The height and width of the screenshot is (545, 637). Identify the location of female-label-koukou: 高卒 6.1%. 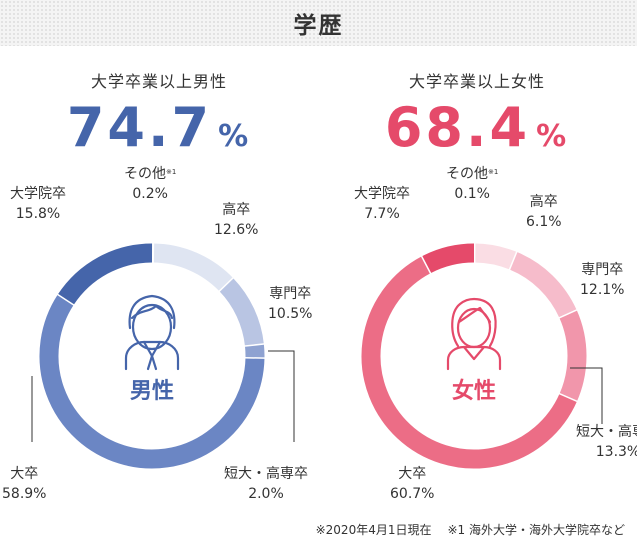
(544, 212).